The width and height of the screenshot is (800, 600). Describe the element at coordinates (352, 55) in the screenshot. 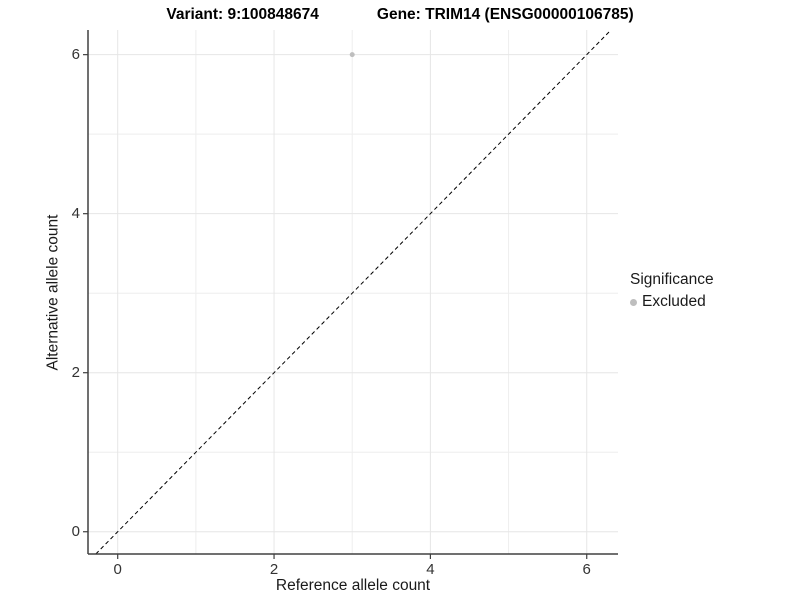

I see `data-point` at that location.